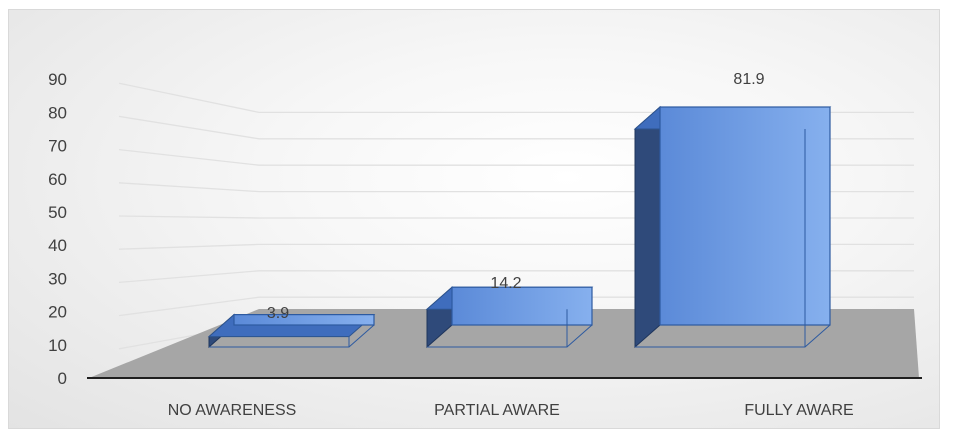  What do you see at coordinates (798, 410) in the screenshot?
I see `x-category-label: FULLY AWARE` at bounding box center [798, 410].